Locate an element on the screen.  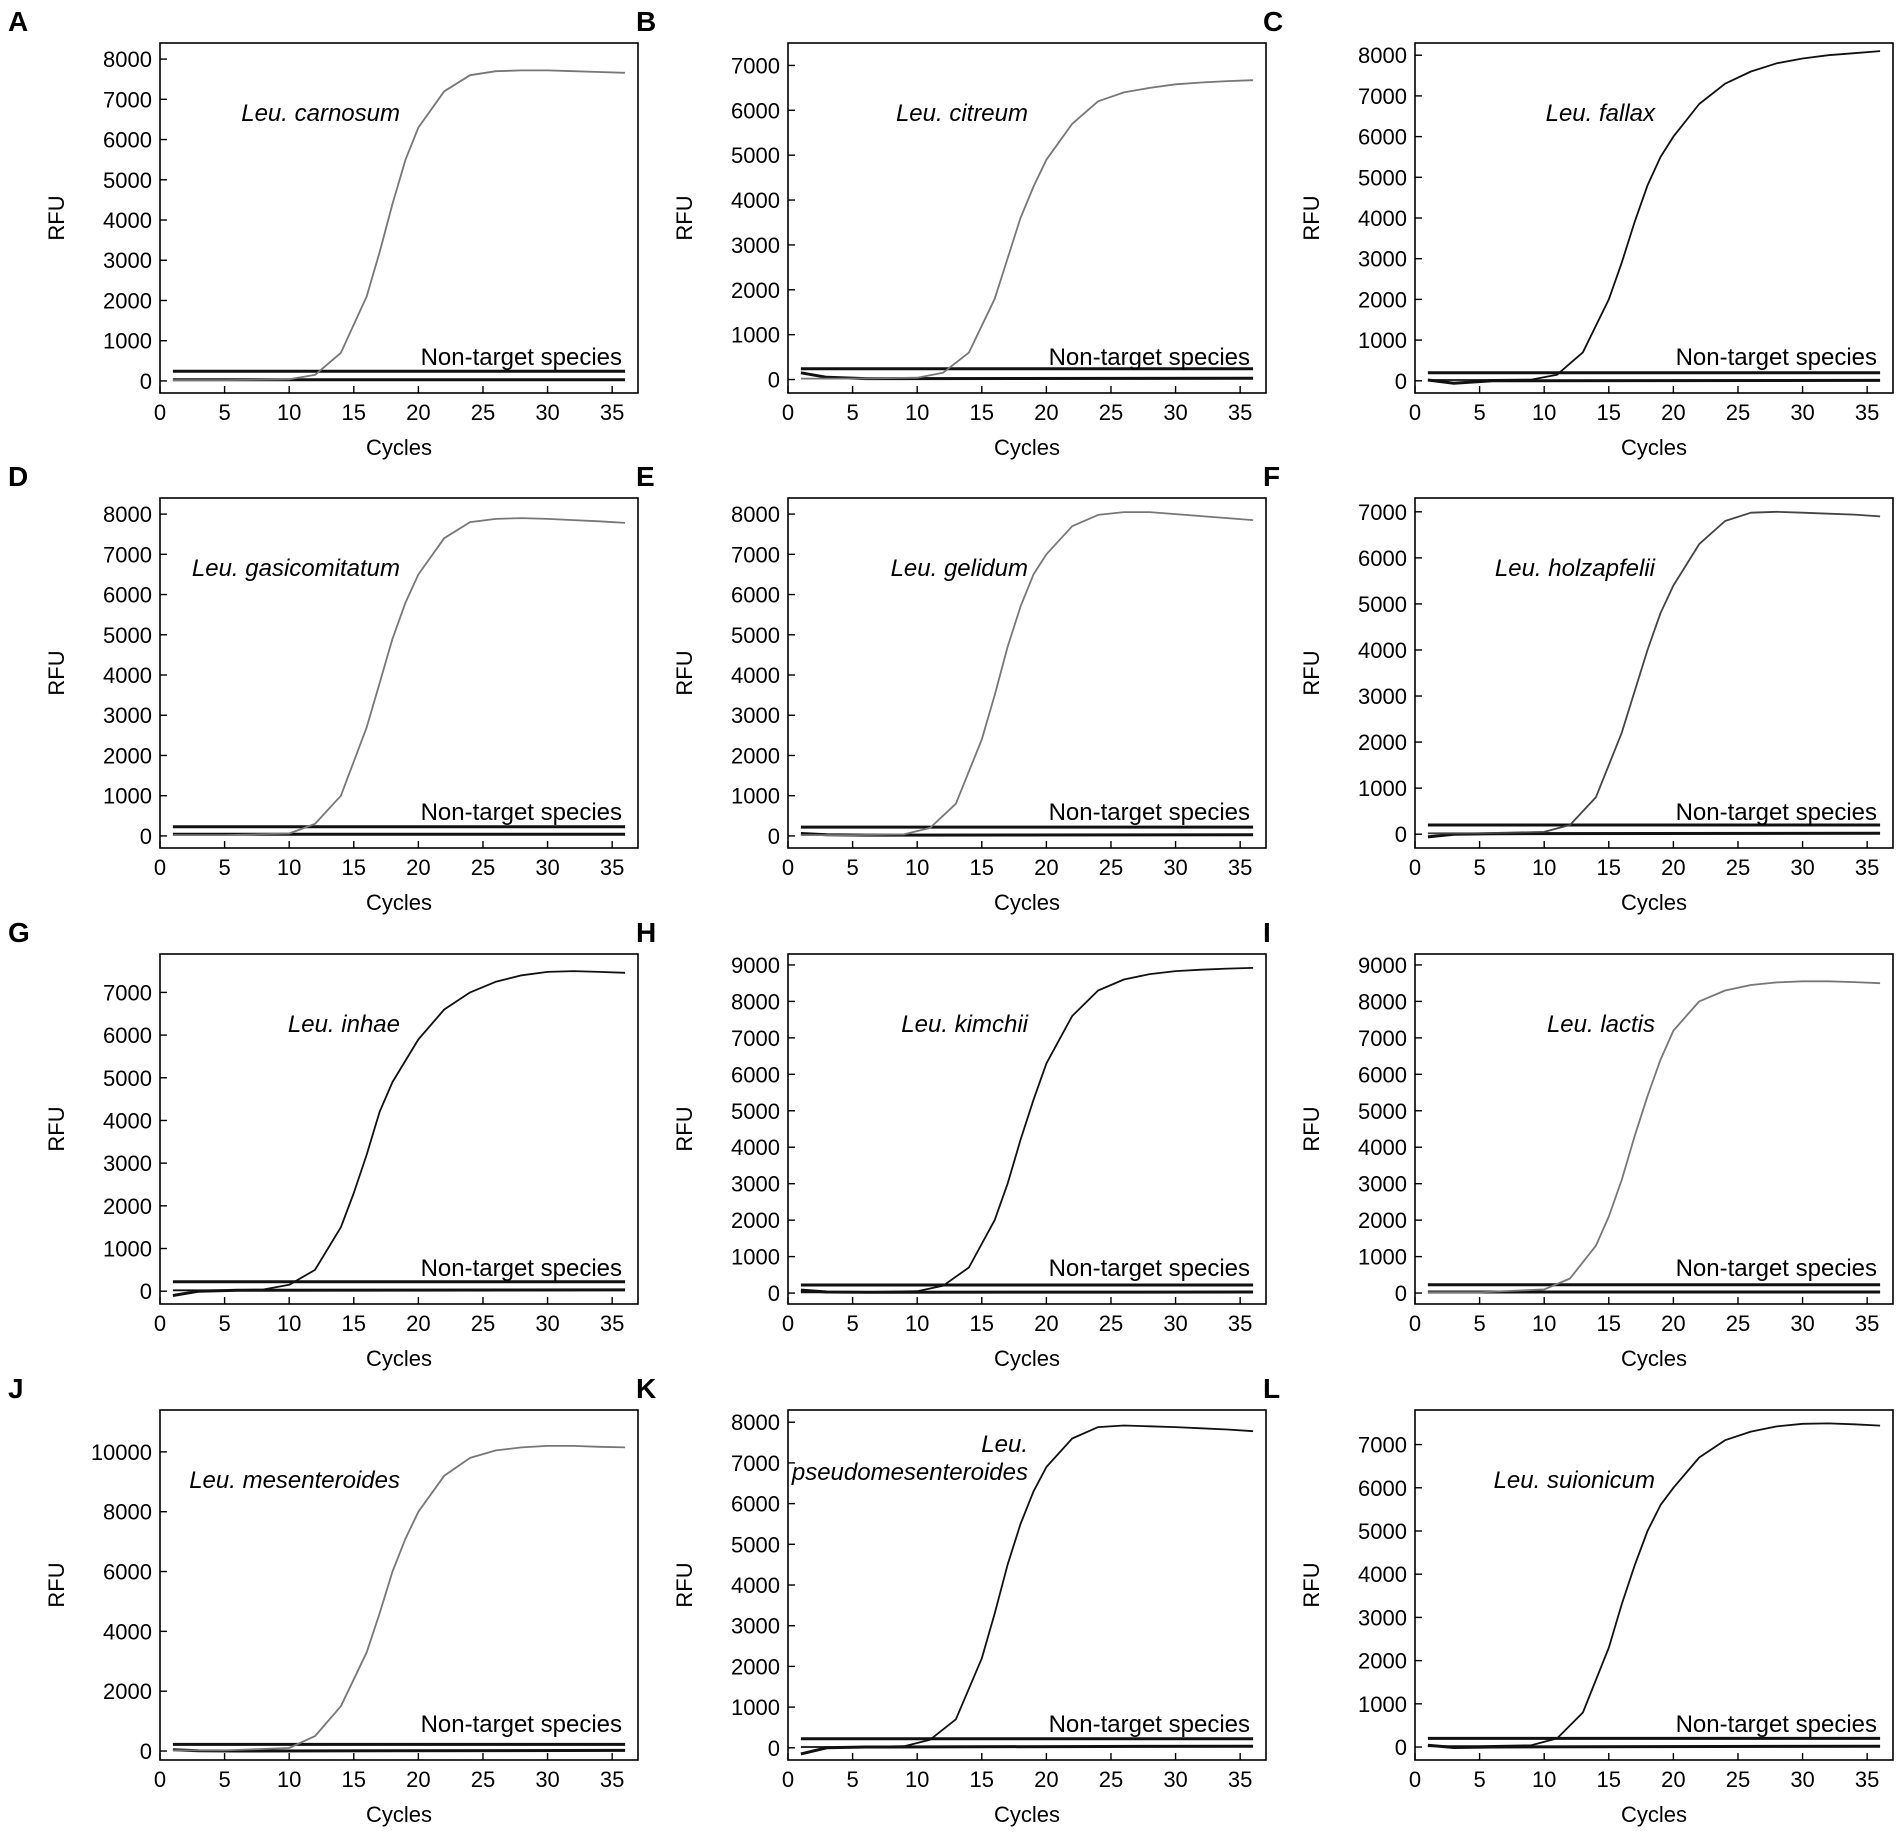
panel-letter: A is located at coordinates (18, 21).